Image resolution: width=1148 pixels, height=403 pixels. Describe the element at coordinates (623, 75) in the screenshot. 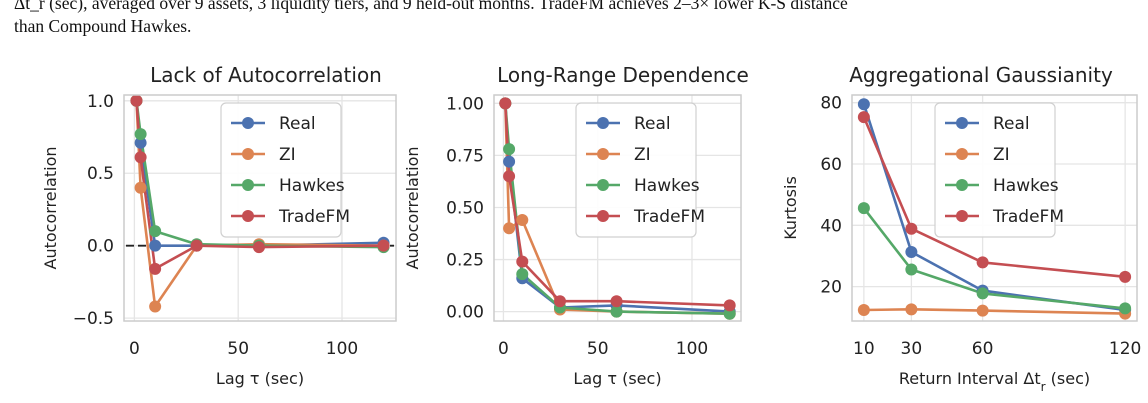

I see `chart-title: Long-Range Dependence` at that location.